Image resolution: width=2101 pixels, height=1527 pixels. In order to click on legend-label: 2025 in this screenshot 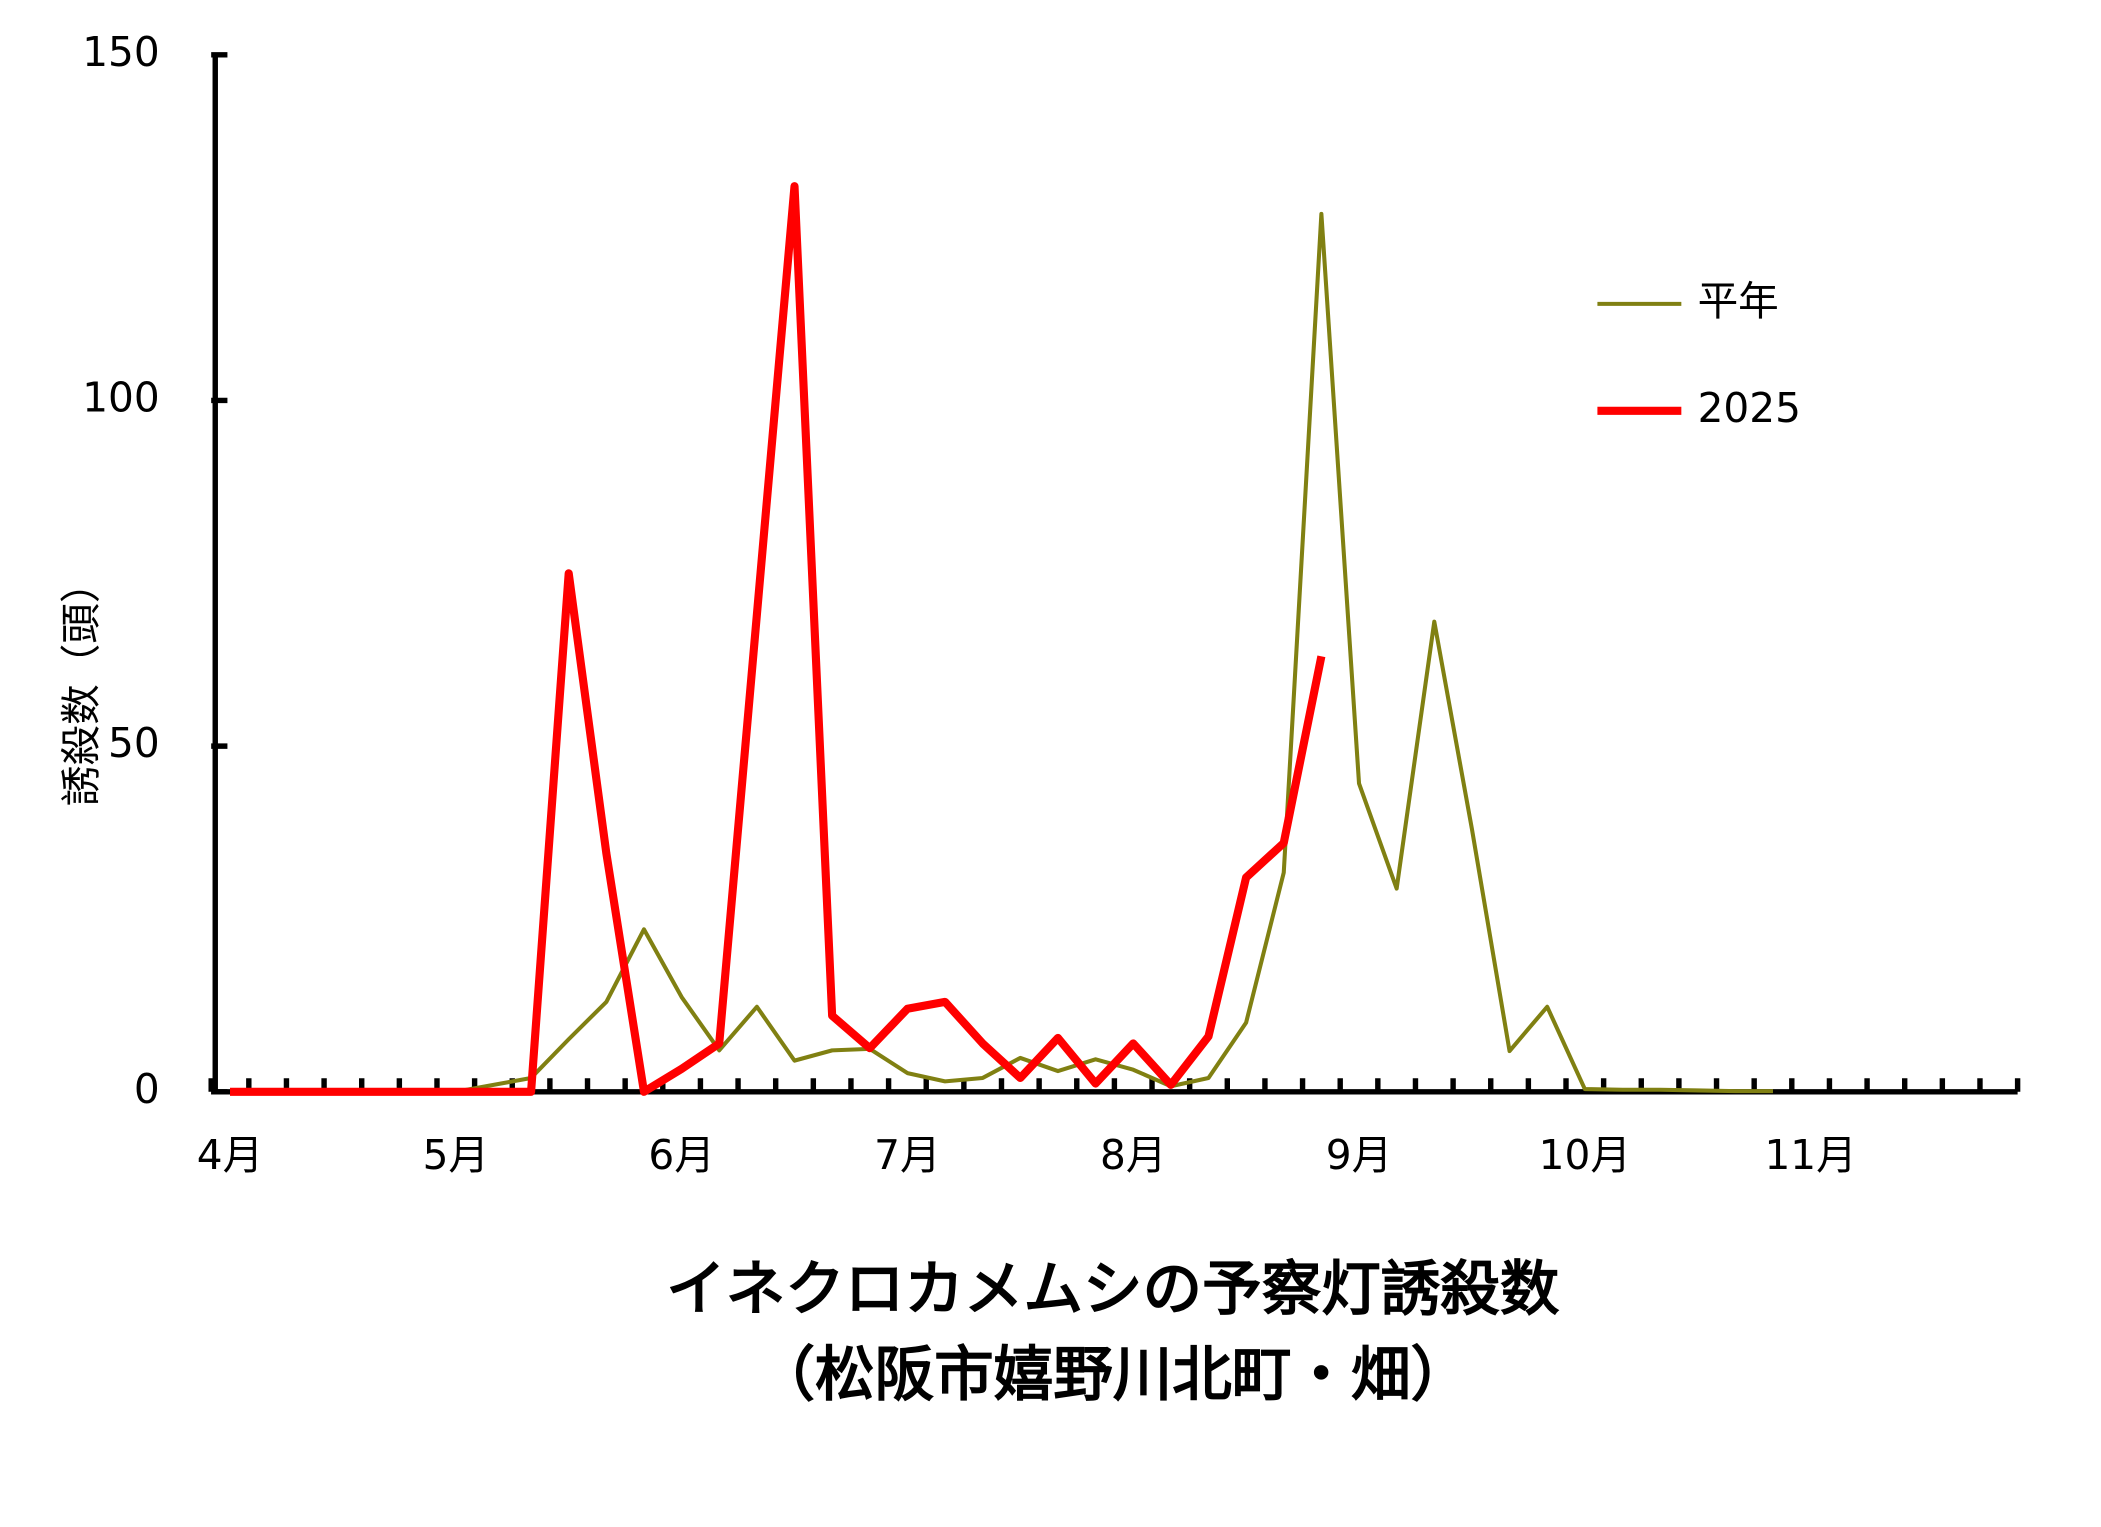, I will do `click(1749, 408)`.